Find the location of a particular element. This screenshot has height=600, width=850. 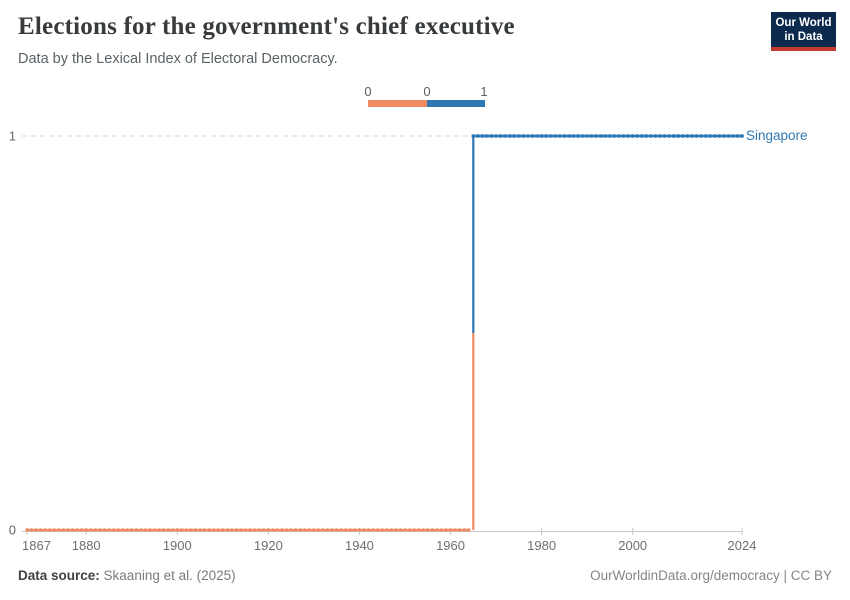

owid-logo: Our World in Data is located at coordinates (803, 31).